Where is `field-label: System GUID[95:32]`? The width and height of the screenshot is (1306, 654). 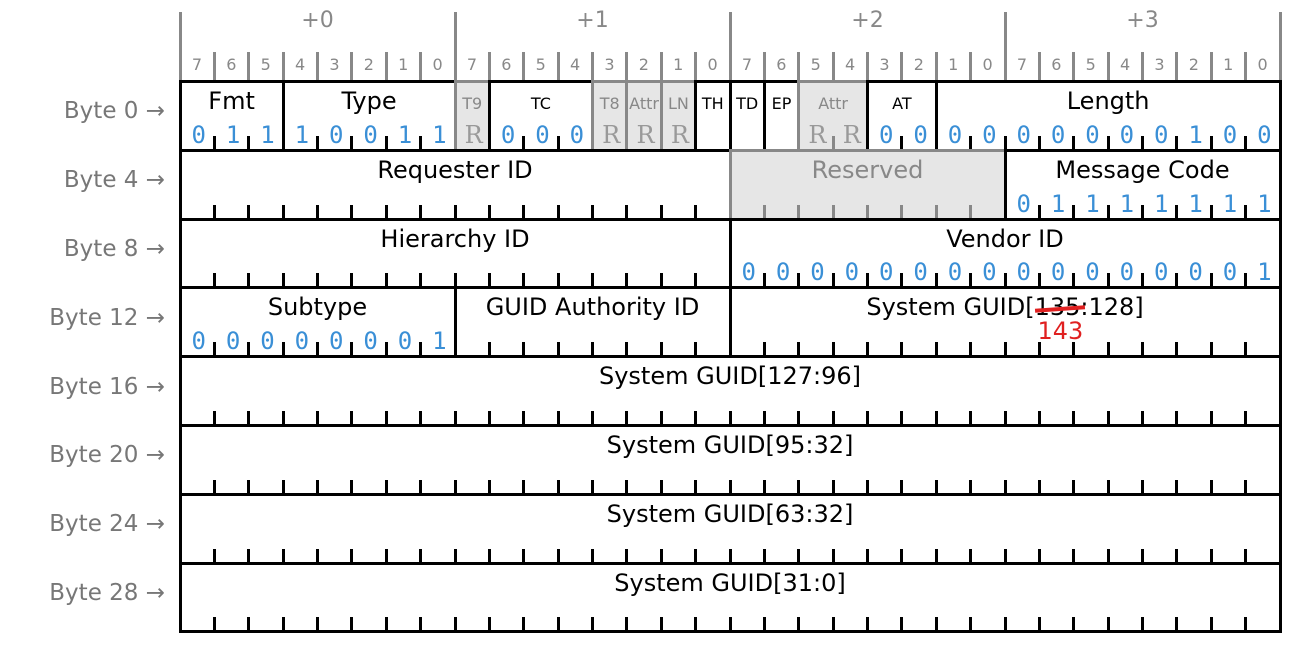
field-label: System GUID[95:32] is located at coordinates (730, 445).